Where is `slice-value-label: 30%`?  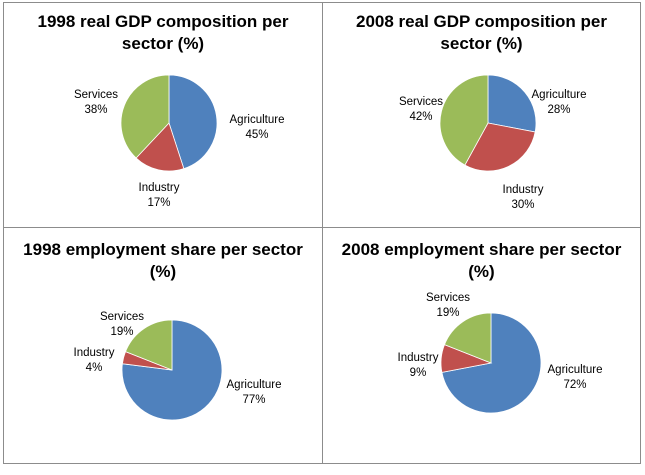 slice-value-label: 30% is located at coordinates (523, 205).